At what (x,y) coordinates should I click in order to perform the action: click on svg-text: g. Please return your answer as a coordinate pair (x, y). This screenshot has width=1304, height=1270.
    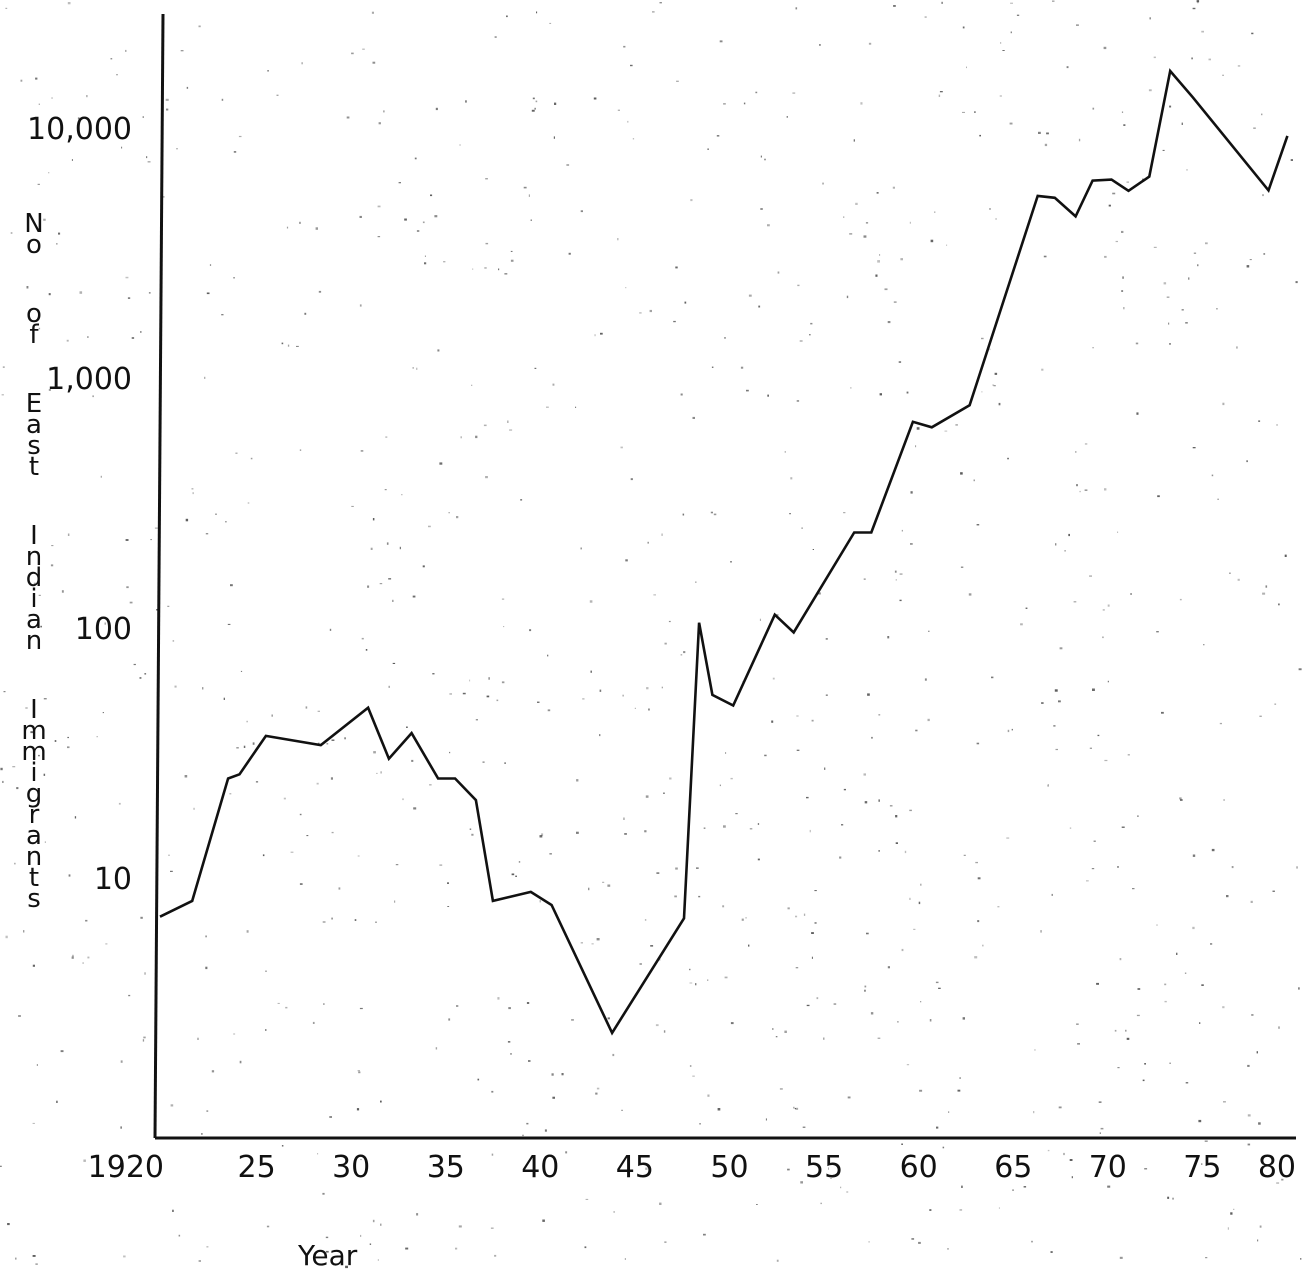
    Looking at the image, I should click on (34, 794).